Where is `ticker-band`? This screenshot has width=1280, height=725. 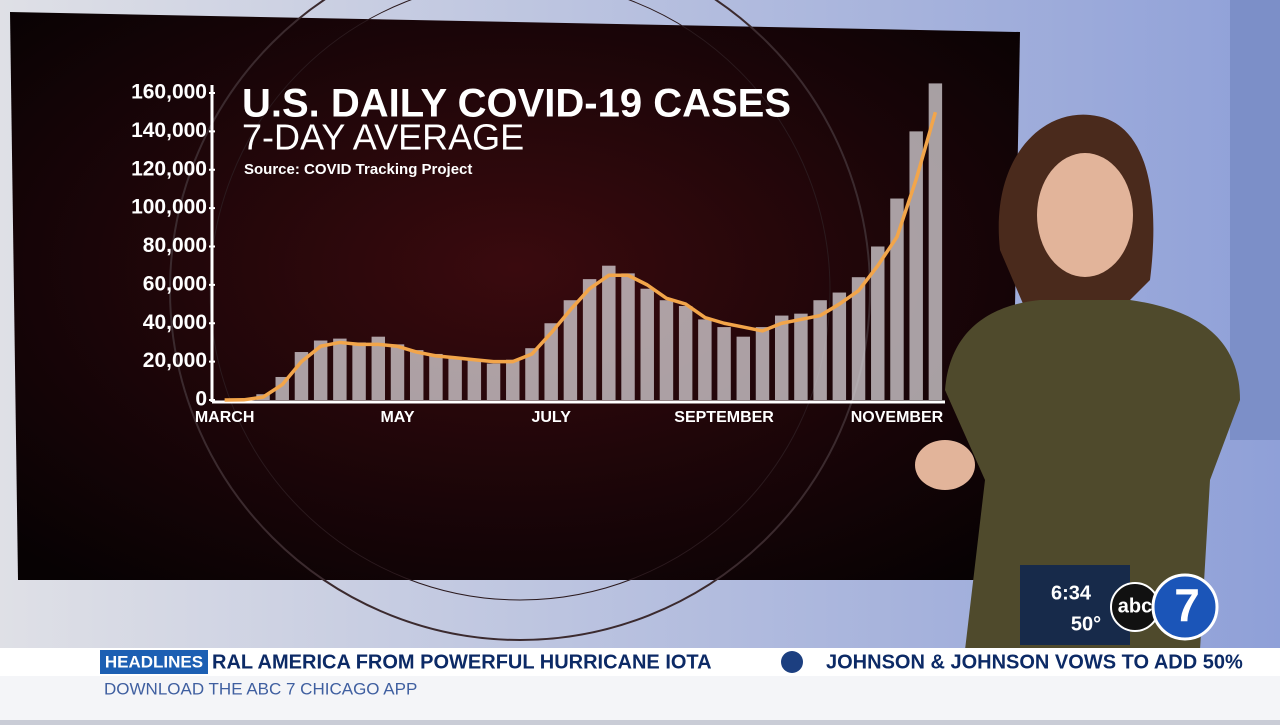
ticker-band is located at coordinates (640, 662).